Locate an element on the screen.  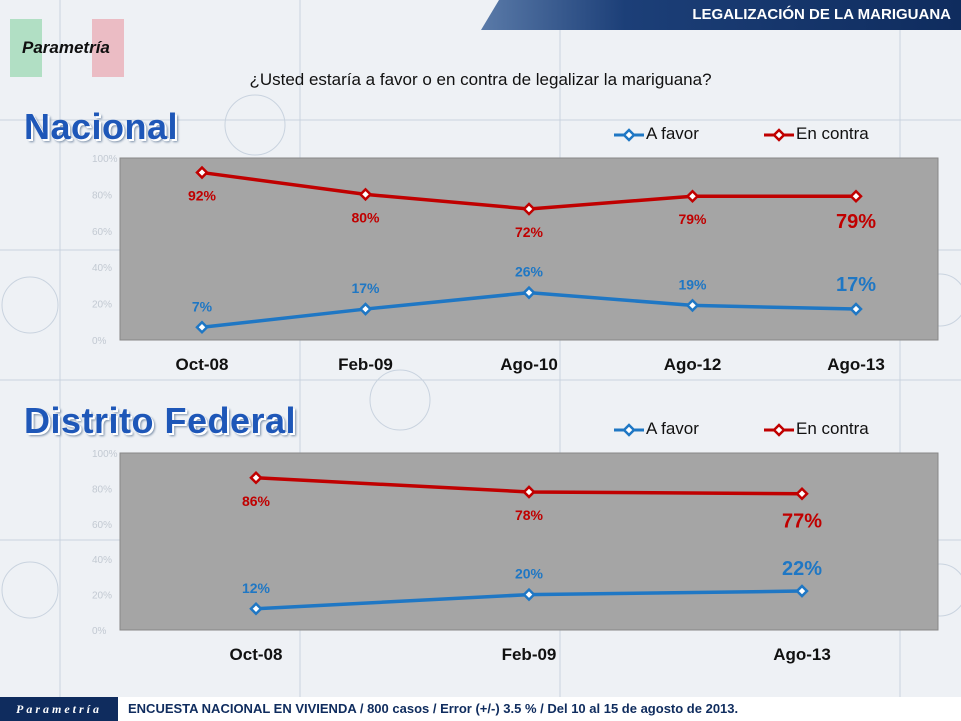
x-tick-label: Ago-10 is located at coordinates (529, 364).